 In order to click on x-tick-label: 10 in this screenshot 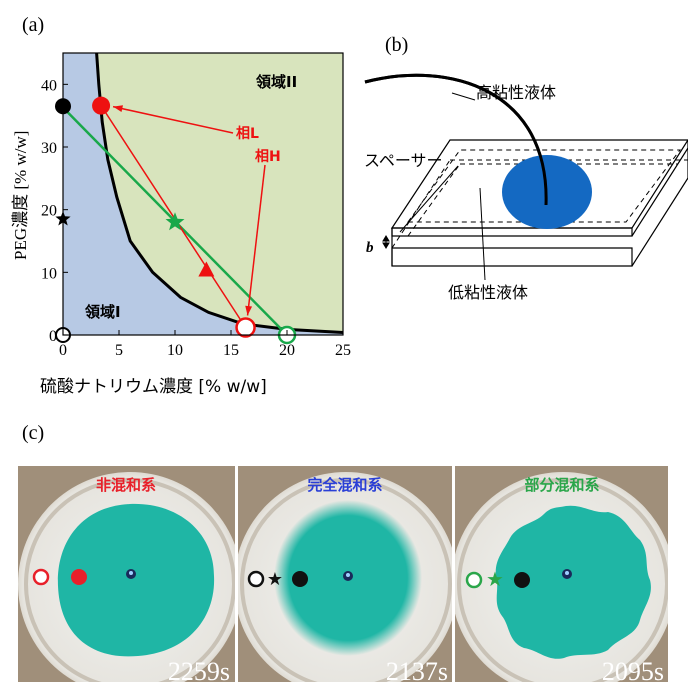, I will do `click(175, 350)`.